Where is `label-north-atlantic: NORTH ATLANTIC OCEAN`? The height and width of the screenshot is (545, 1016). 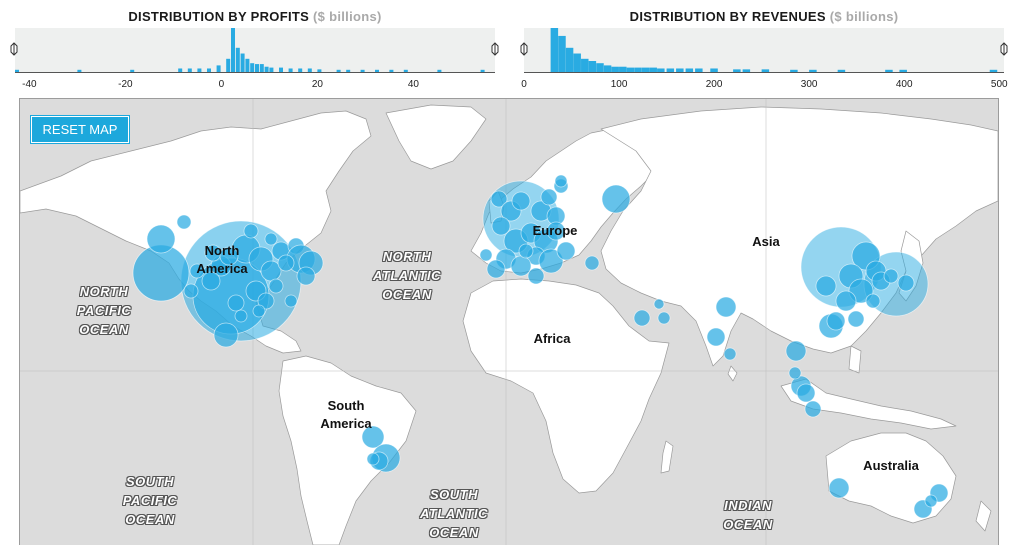 label-north-atlantic: NORTH ATLANTIC OCEAN is located at coordinates (407, 275).